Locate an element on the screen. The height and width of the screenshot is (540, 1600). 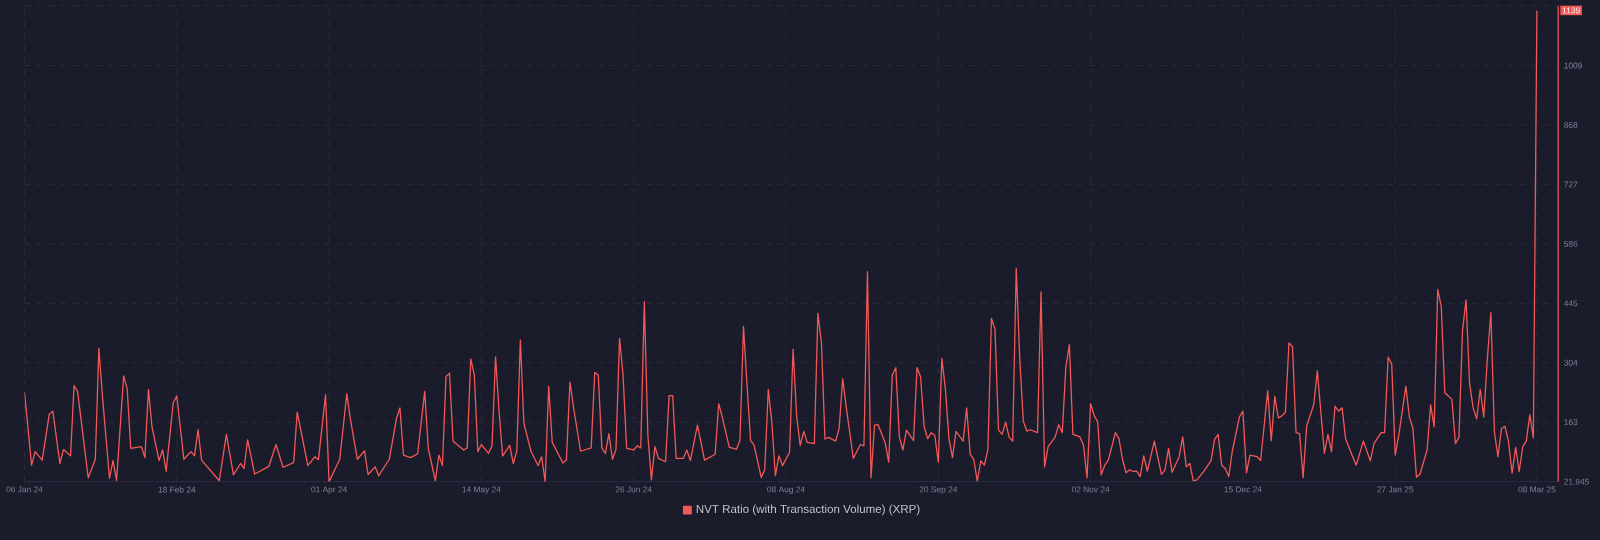
y-tick-label: 727 is located at coordinates (1571, 184).